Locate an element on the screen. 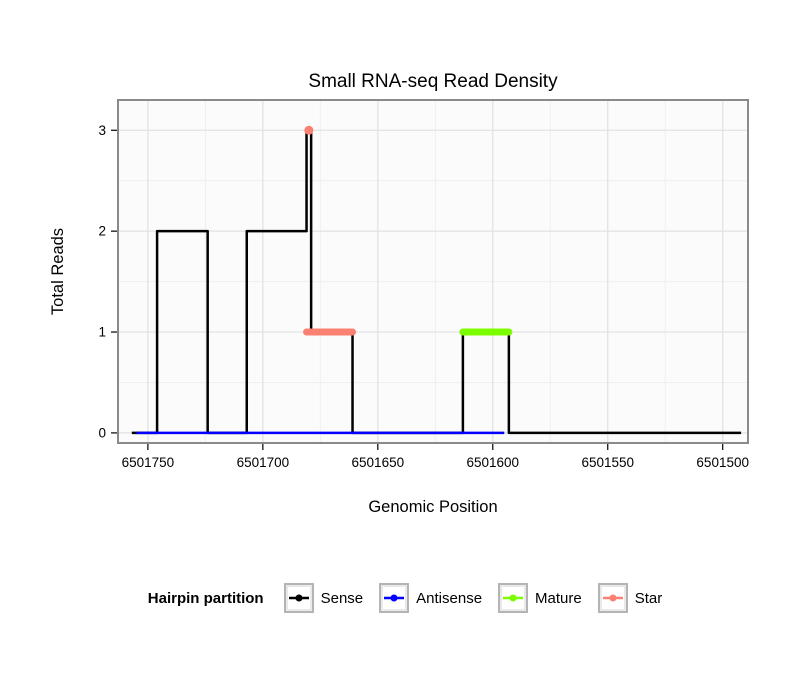 This screenshot has width=810, height=690. legend-item-star: Star is located at coordinates (630, 598).